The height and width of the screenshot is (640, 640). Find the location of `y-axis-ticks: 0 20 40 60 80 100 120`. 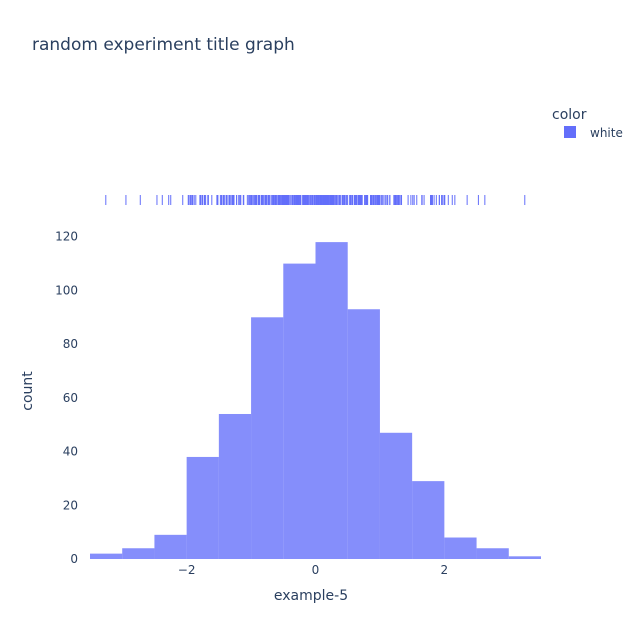

y-axis-ticks: 0 20 40 60 80 100 120 is located at coordinates (66, 398).